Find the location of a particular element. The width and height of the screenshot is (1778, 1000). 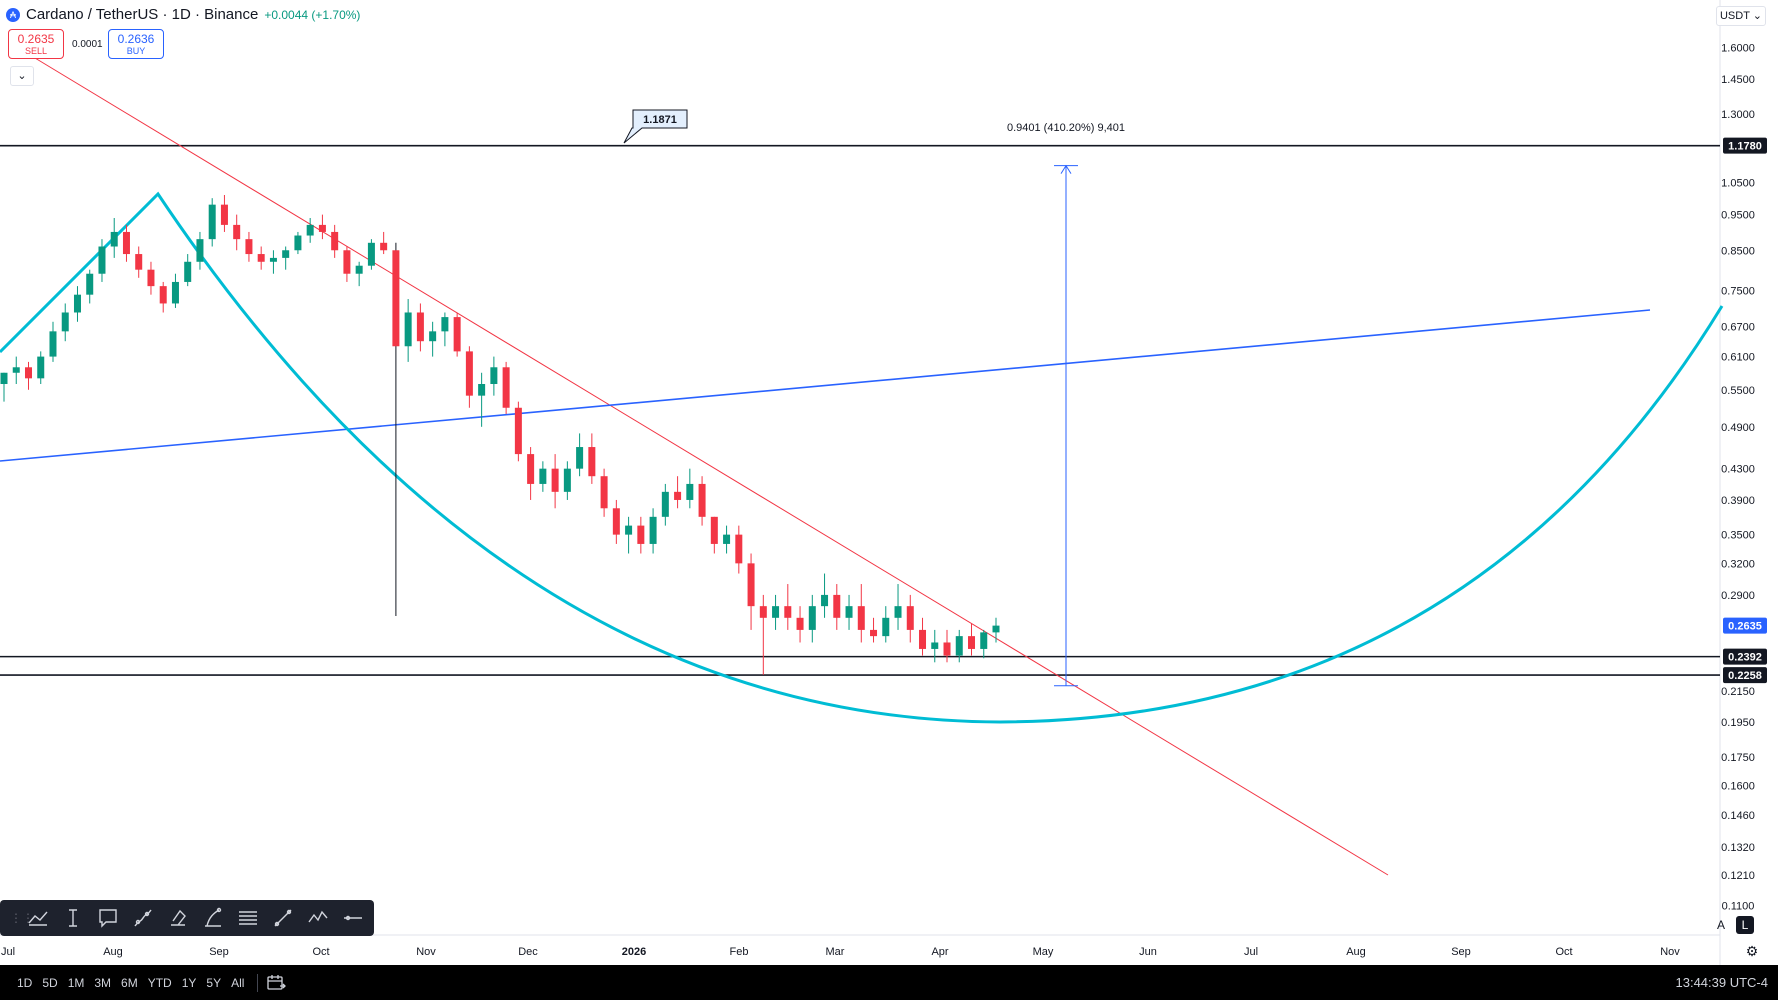

fib-retracement-tool is located at coordinates (247, 918).